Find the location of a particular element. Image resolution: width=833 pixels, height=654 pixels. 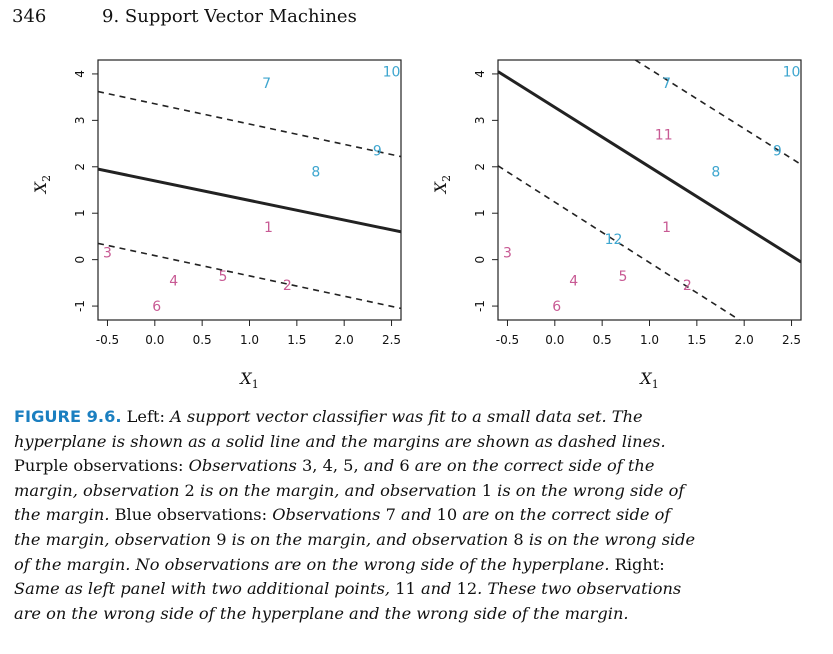

caption-text: 8 is located at coordinates (518, 539).